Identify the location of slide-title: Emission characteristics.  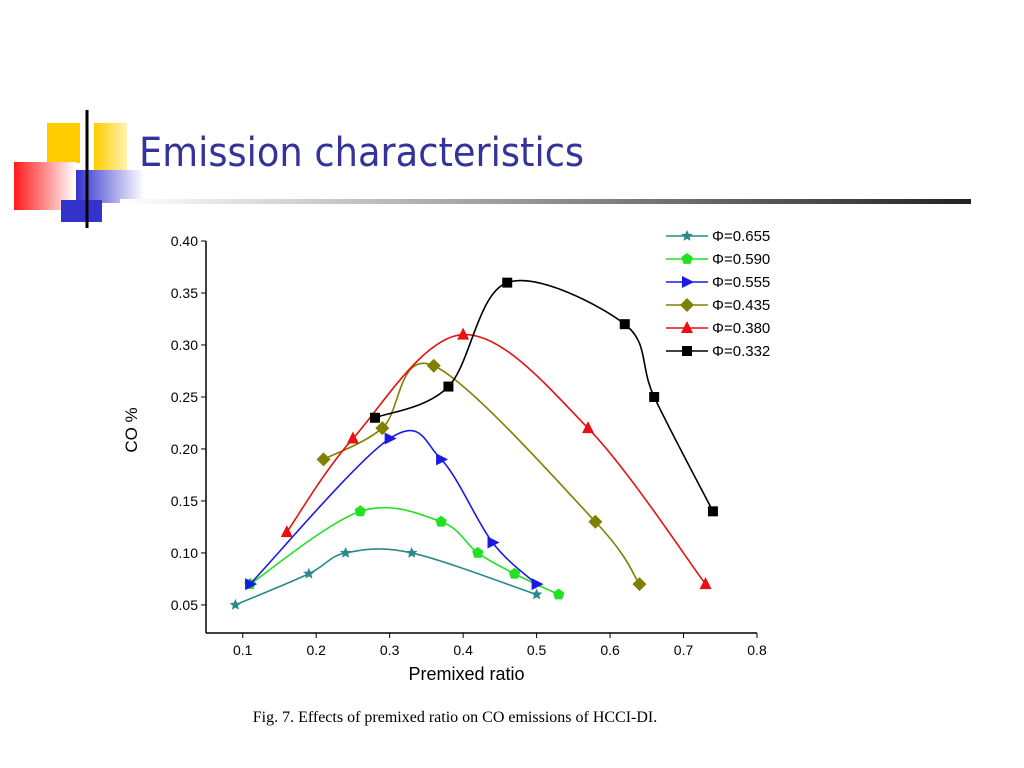
(362, 153).